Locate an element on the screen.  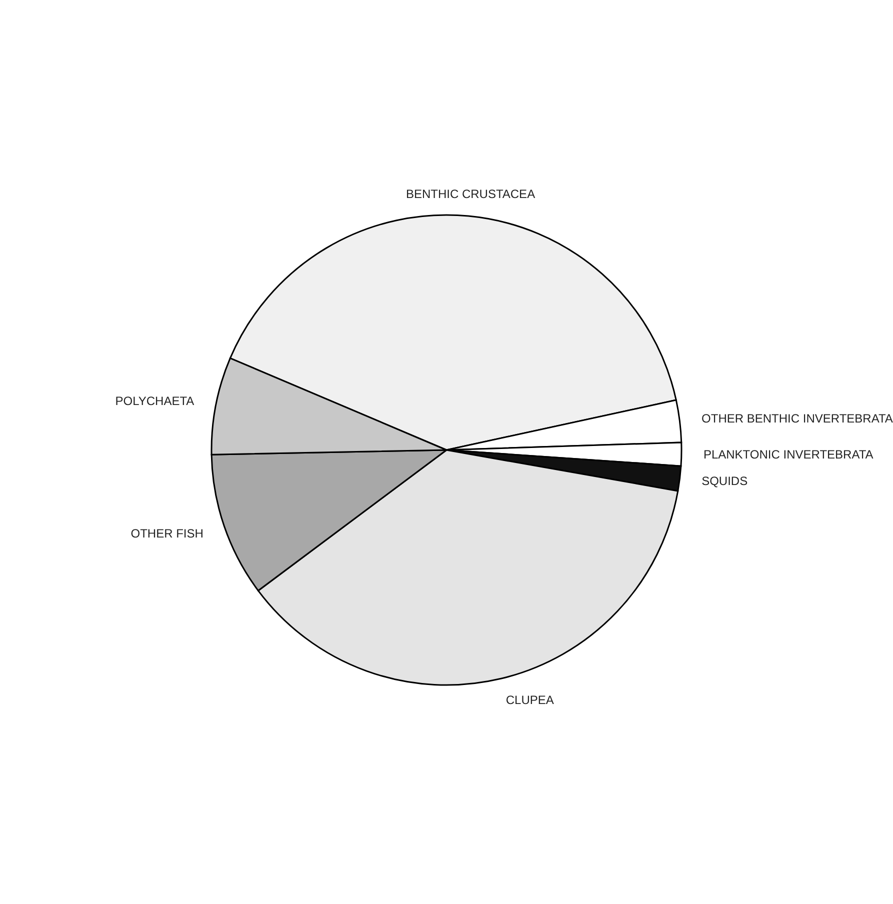
slice-label: CLUPEA is located at coordinates (530, 700).